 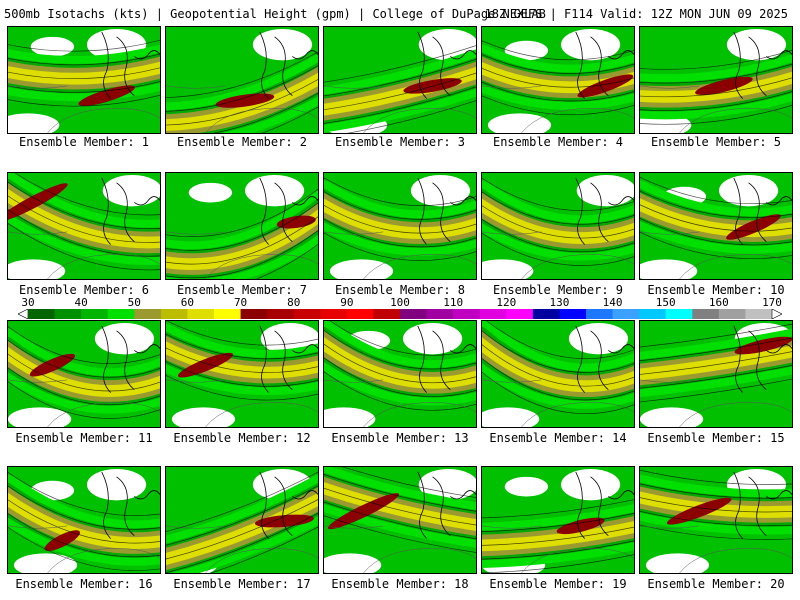 I want to click on ensemble-member-label: Ensemble Member: 20, so click(x=716, y=584).